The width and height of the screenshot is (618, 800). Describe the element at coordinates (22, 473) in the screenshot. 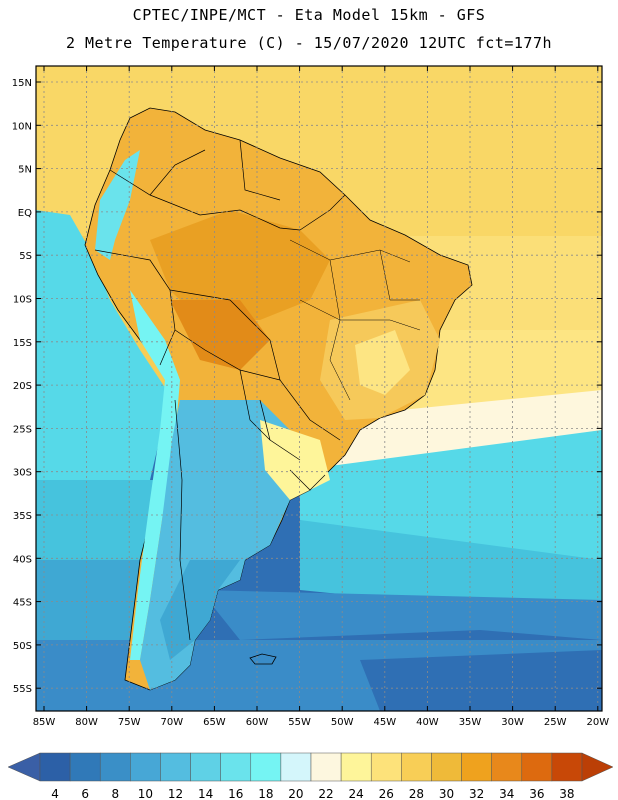

I see `lat-label: 30S` at that location.